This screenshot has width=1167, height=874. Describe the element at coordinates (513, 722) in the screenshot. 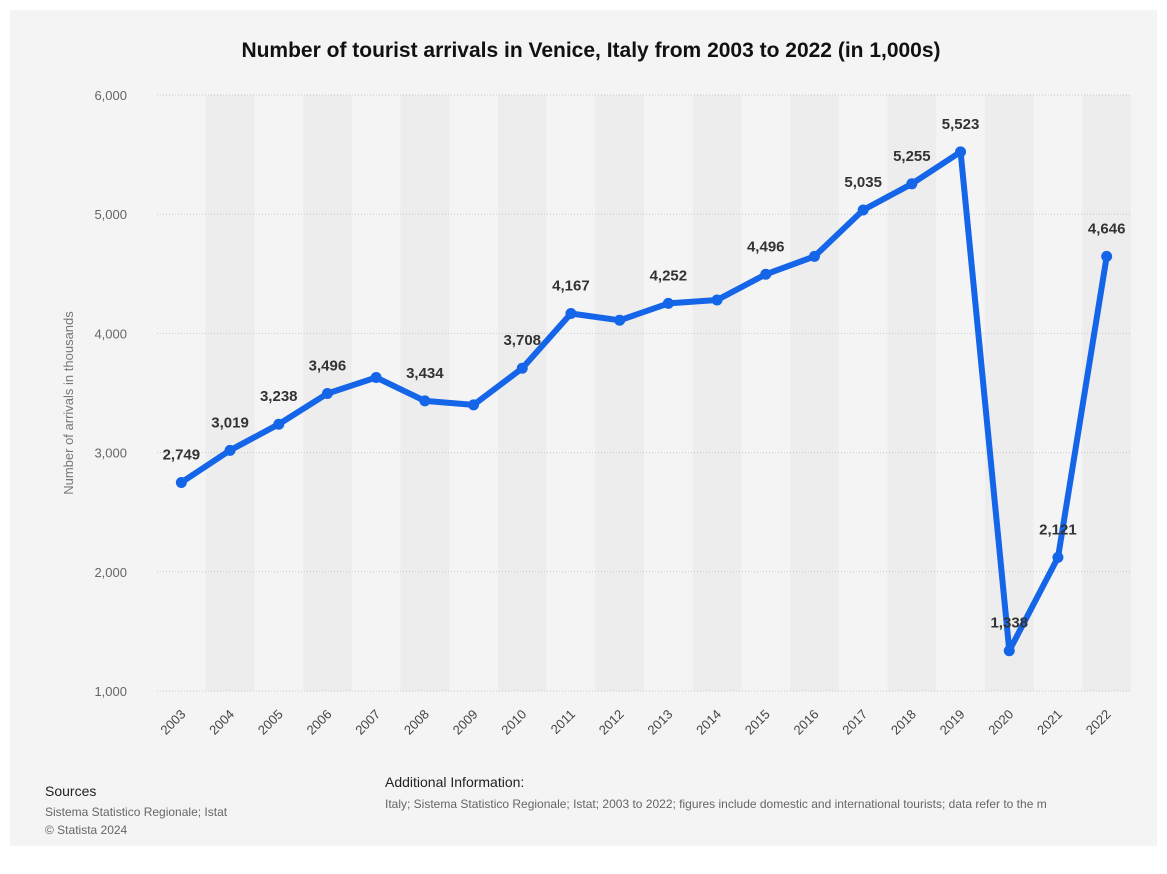

I see `x-tick-label: 2010` at that location.